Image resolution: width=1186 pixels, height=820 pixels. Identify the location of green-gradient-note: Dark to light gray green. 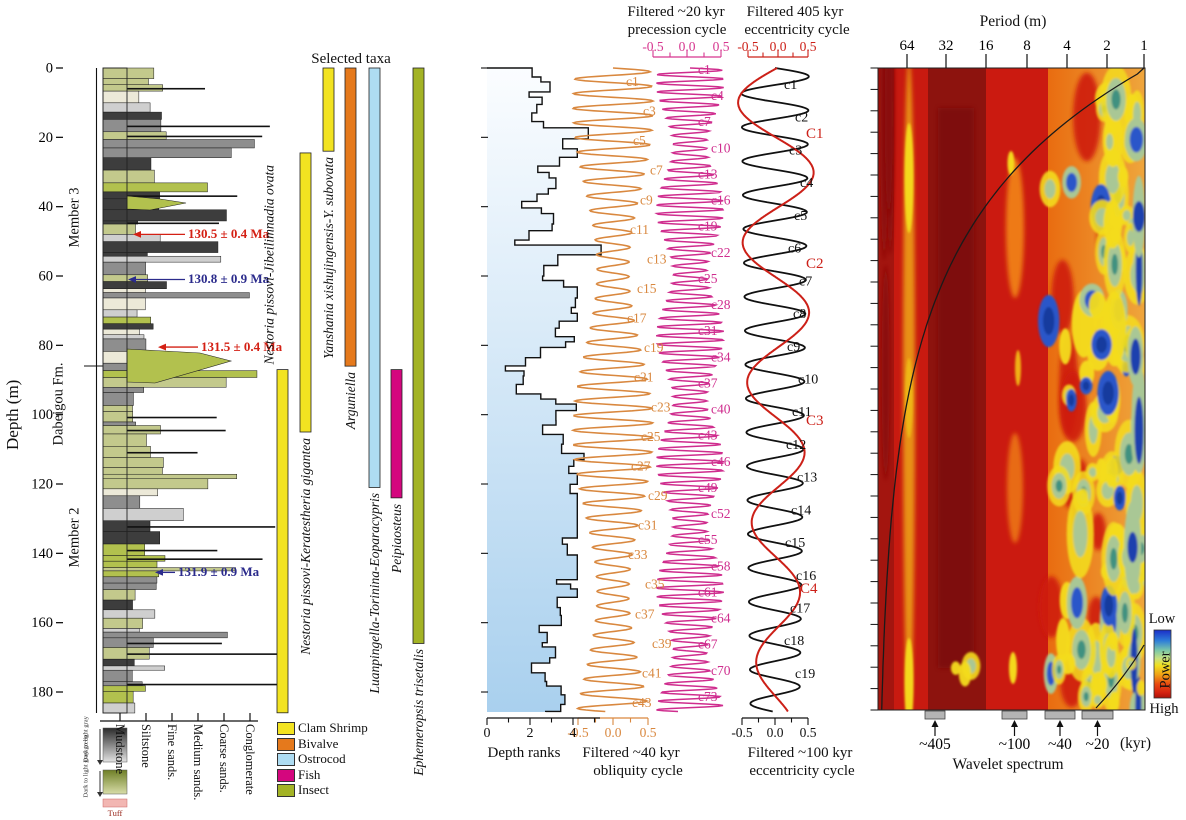
(86, 766).